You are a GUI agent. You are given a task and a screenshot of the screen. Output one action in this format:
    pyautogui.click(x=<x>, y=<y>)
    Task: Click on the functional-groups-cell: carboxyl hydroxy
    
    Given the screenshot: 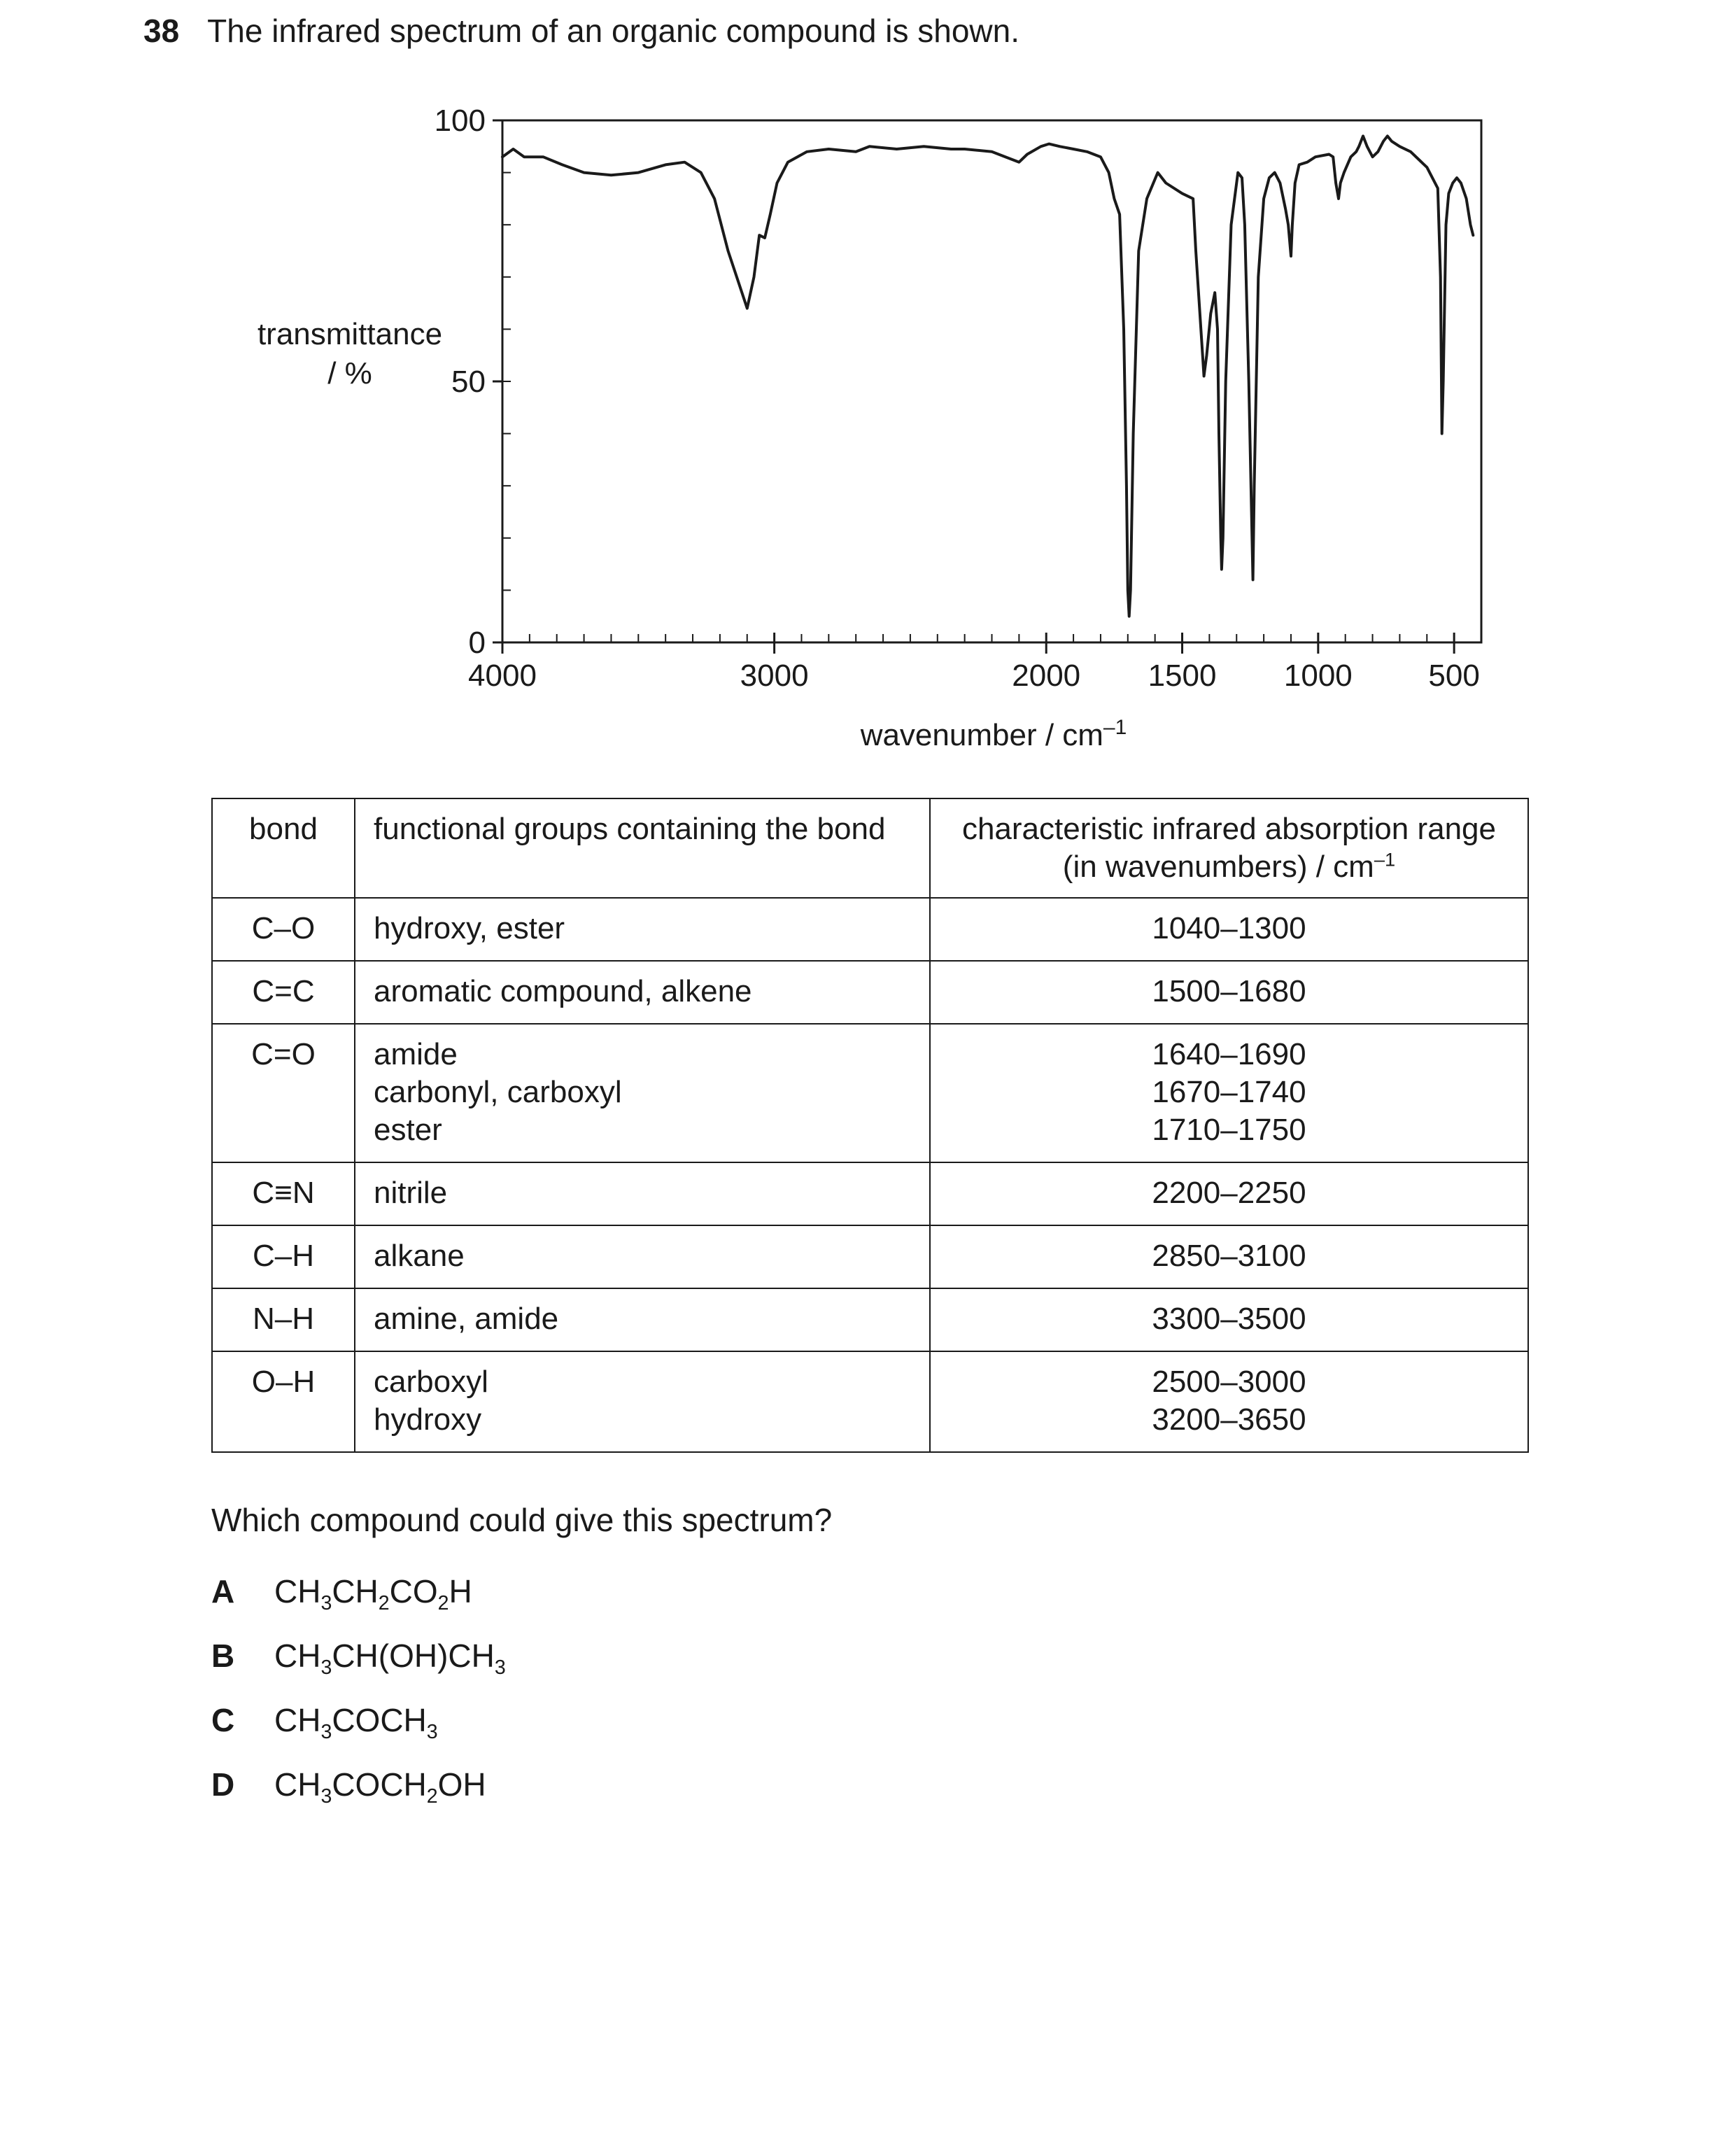 What is the action you would take?
    pyautogui.click(x=642, y=1402)
    